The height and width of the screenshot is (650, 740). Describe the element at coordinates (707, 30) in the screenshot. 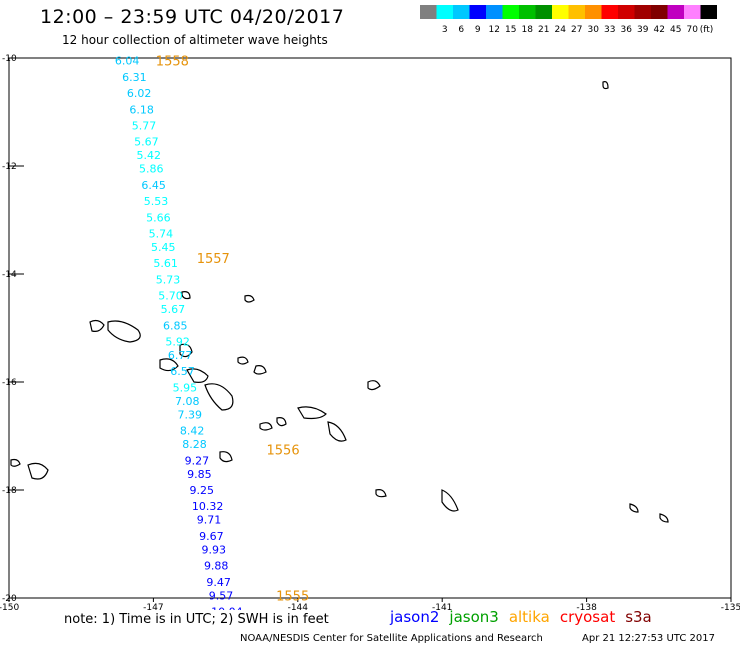

I see `scale-unit: (ft)` at that location.